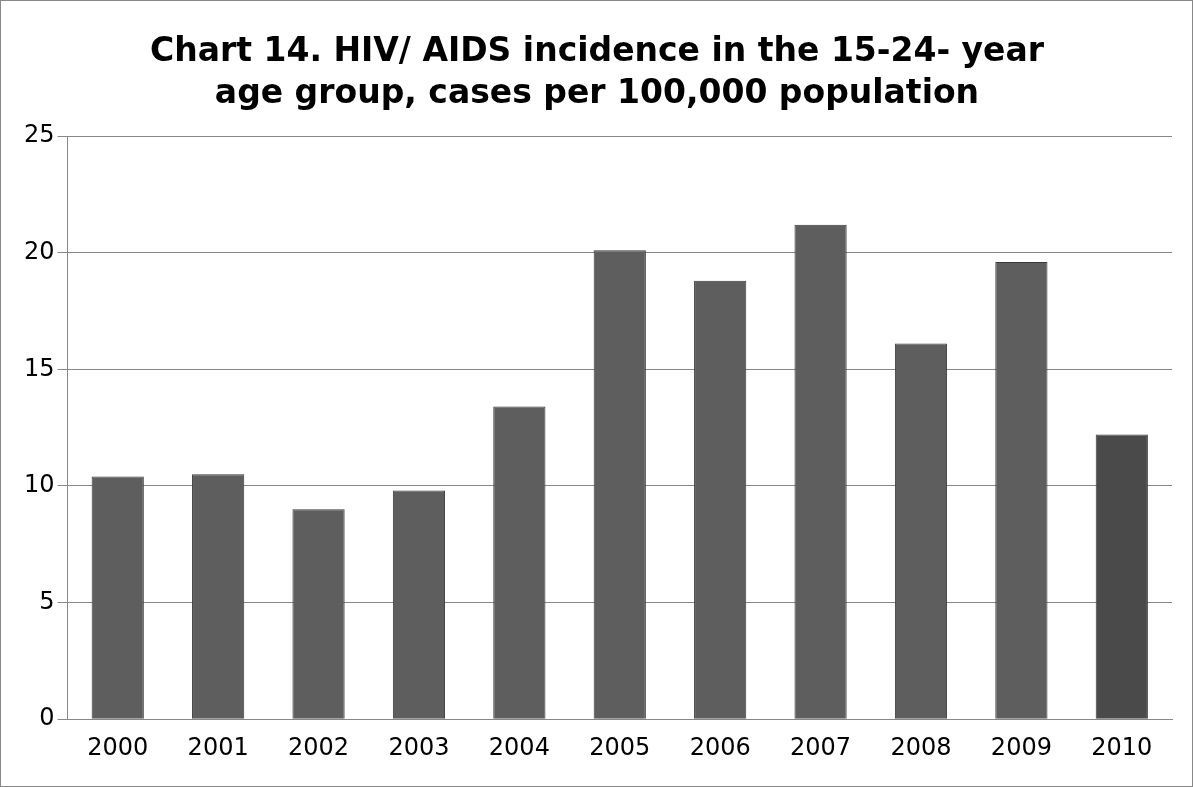 Image resolution: width=1193 pixels, height=787 pixels. Describe the element at coordinates (47, 717) in the screenshot. I see `y-tick-label: 0` at that location.